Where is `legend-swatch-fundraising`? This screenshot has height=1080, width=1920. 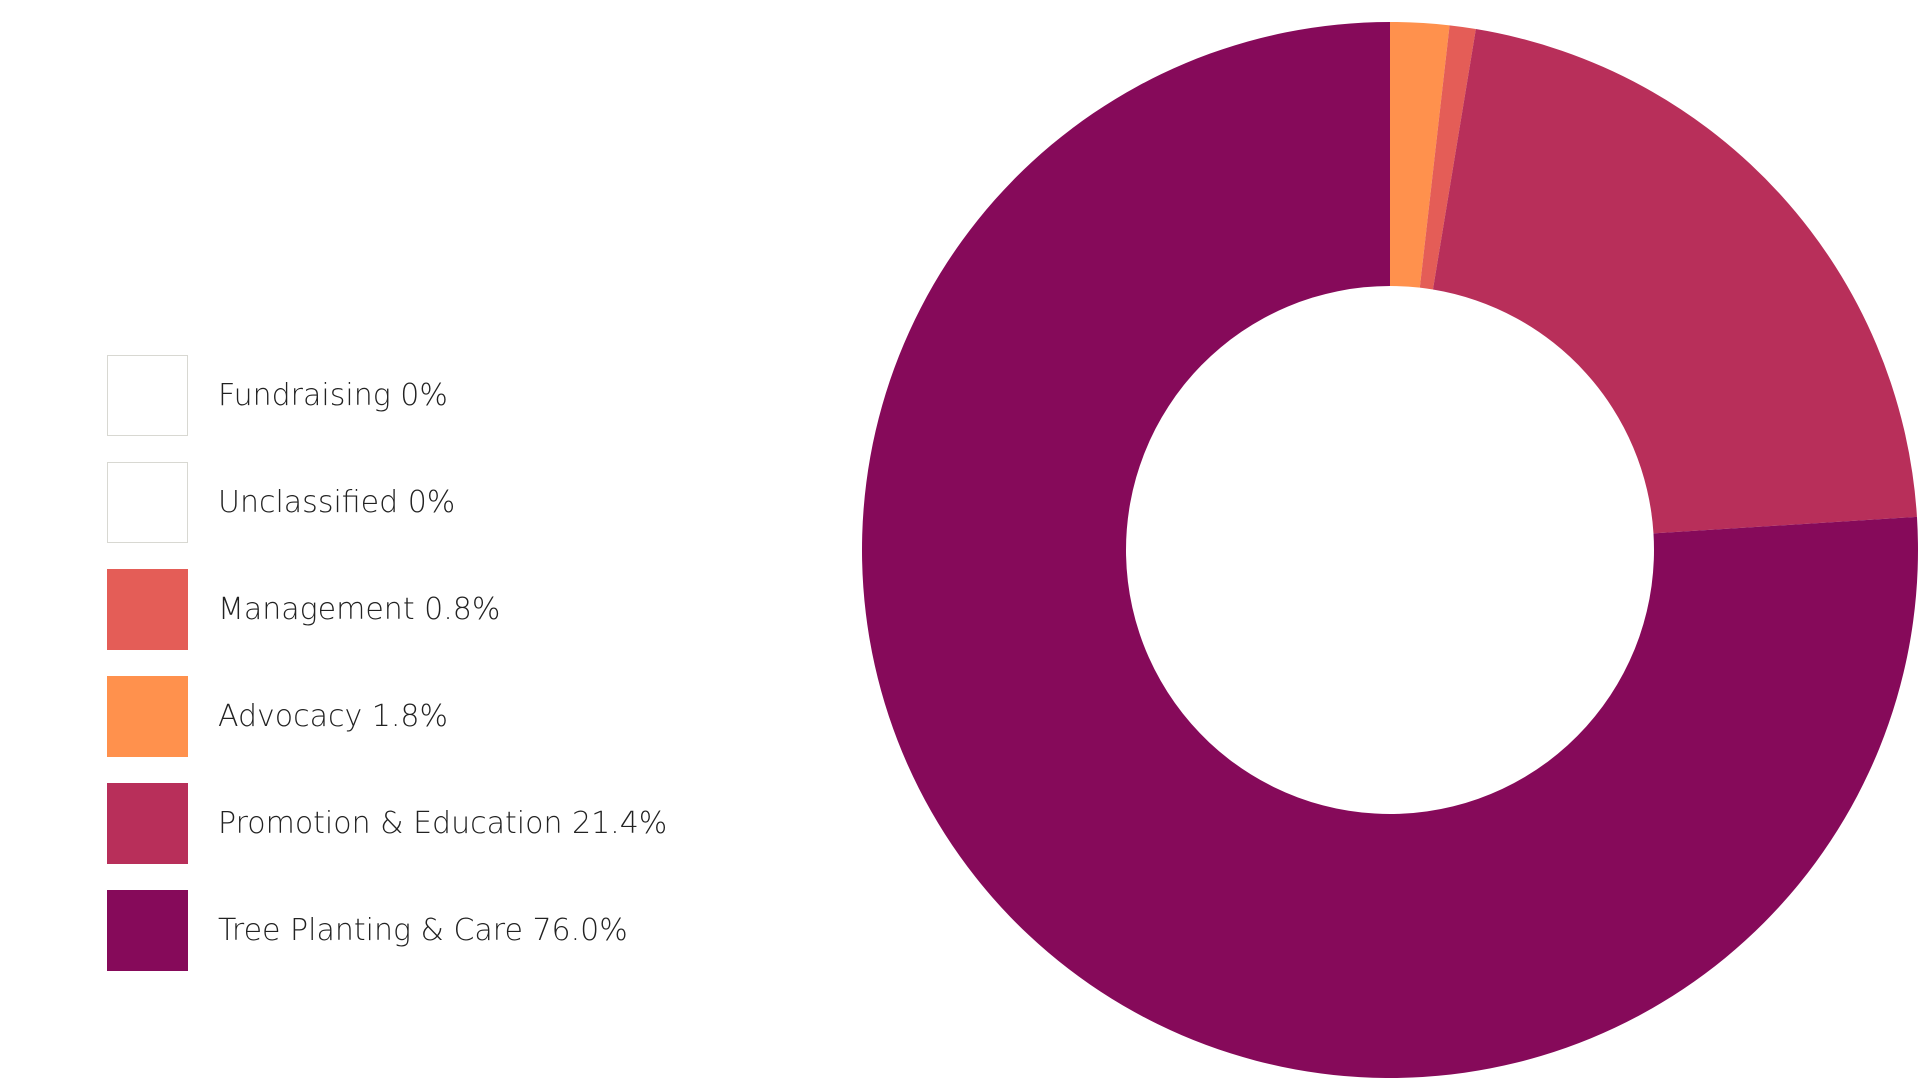
legend-swatch-fundraising is located at coordinates (147, 395).